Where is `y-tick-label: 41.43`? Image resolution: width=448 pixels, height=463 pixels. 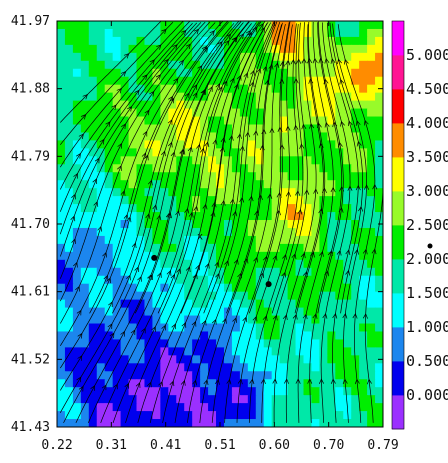 y-tick-label: 41.43 is located at coordinates (30, 427).